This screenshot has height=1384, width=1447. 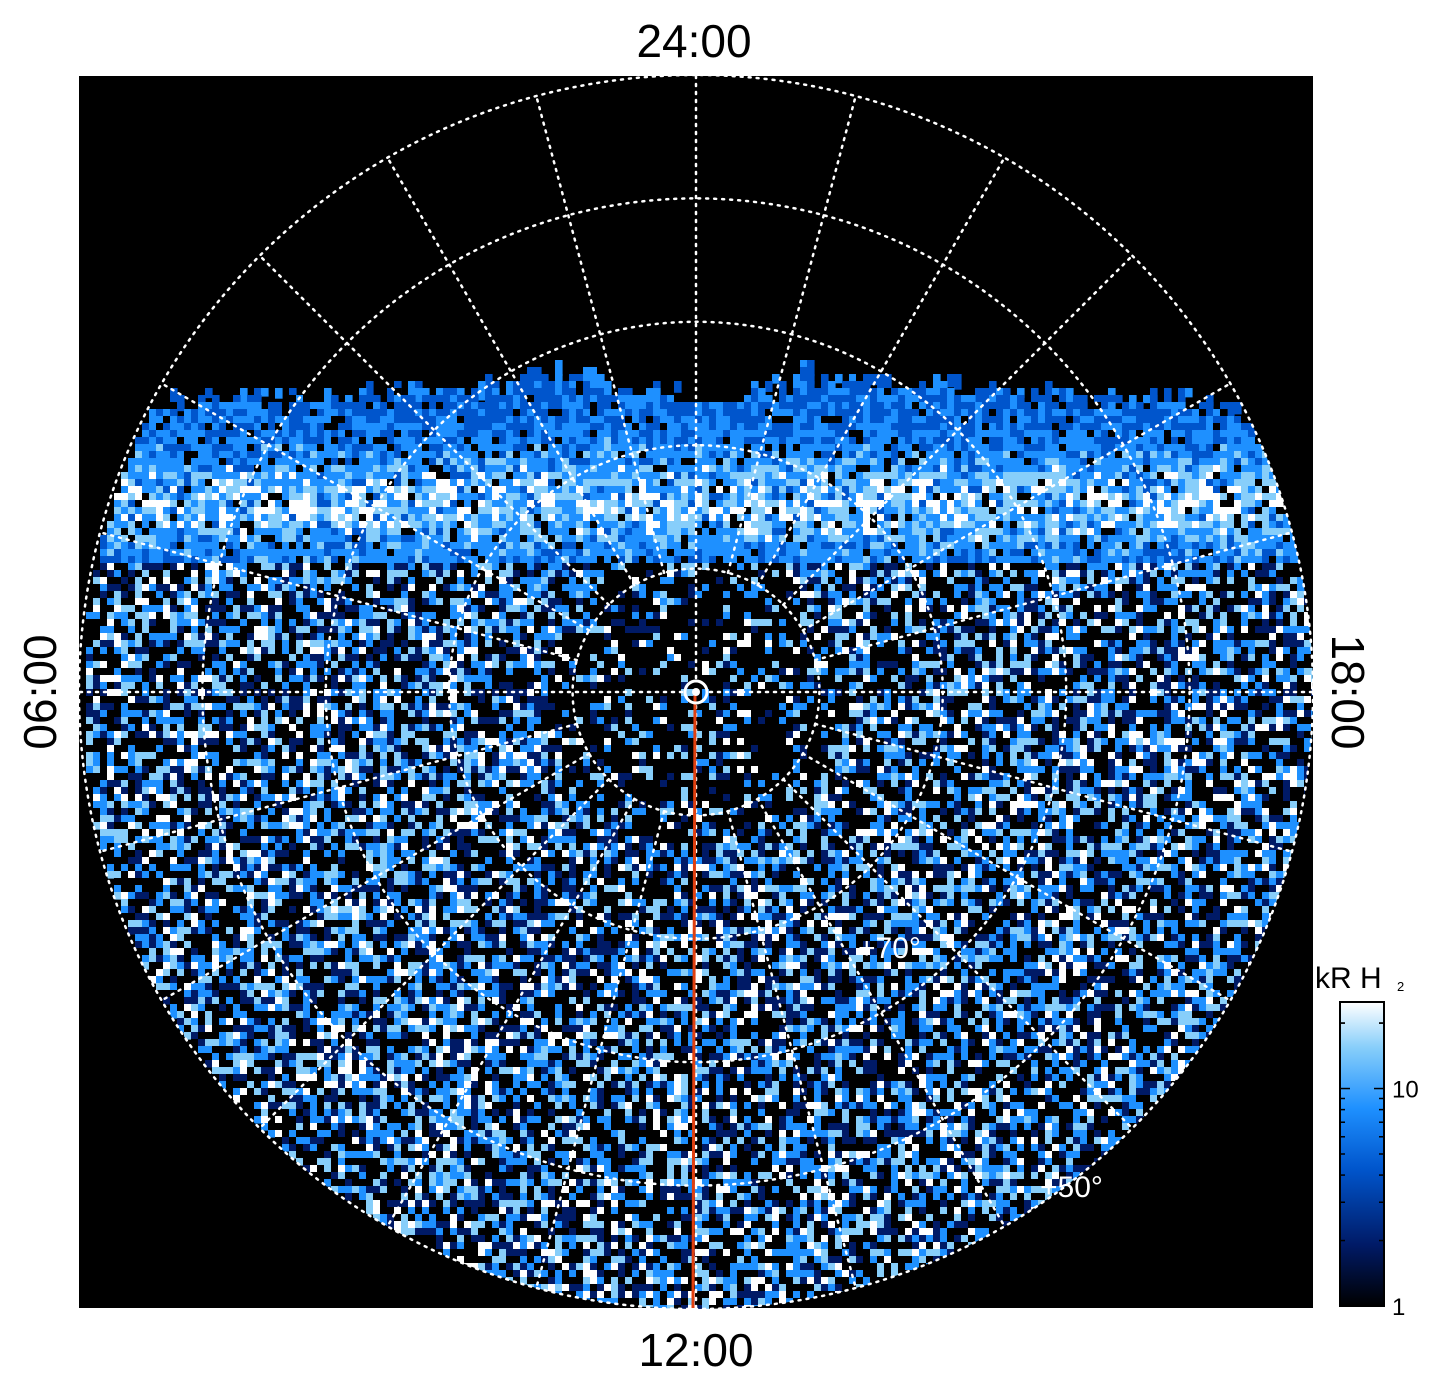 What do you see at coordinates (889, 948) in the screenshot?
I see `latitude-label-70: +70°` at bounding box center [889, 948].